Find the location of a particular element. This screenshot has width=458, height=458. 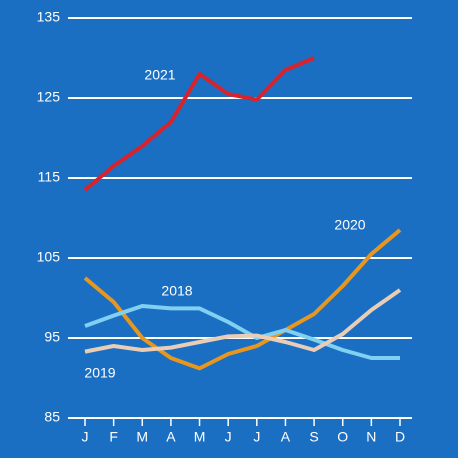

y-tick-label: 105 is located at coordinates (49, 257).